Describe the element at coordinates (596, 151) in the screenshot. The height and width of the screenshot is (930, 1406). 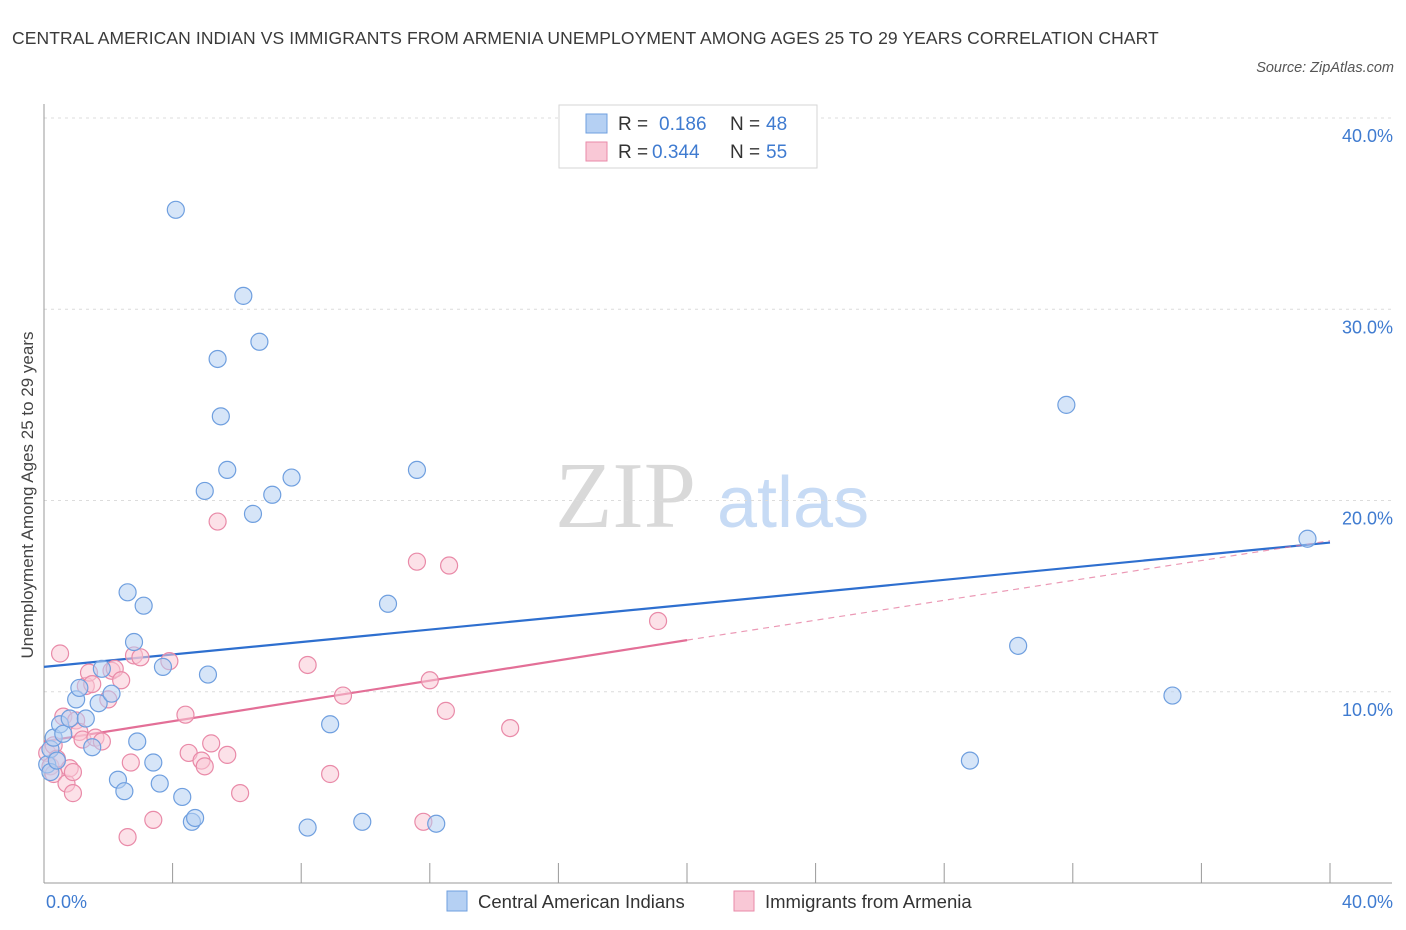
I see `legend-swatch-pink` at that location.